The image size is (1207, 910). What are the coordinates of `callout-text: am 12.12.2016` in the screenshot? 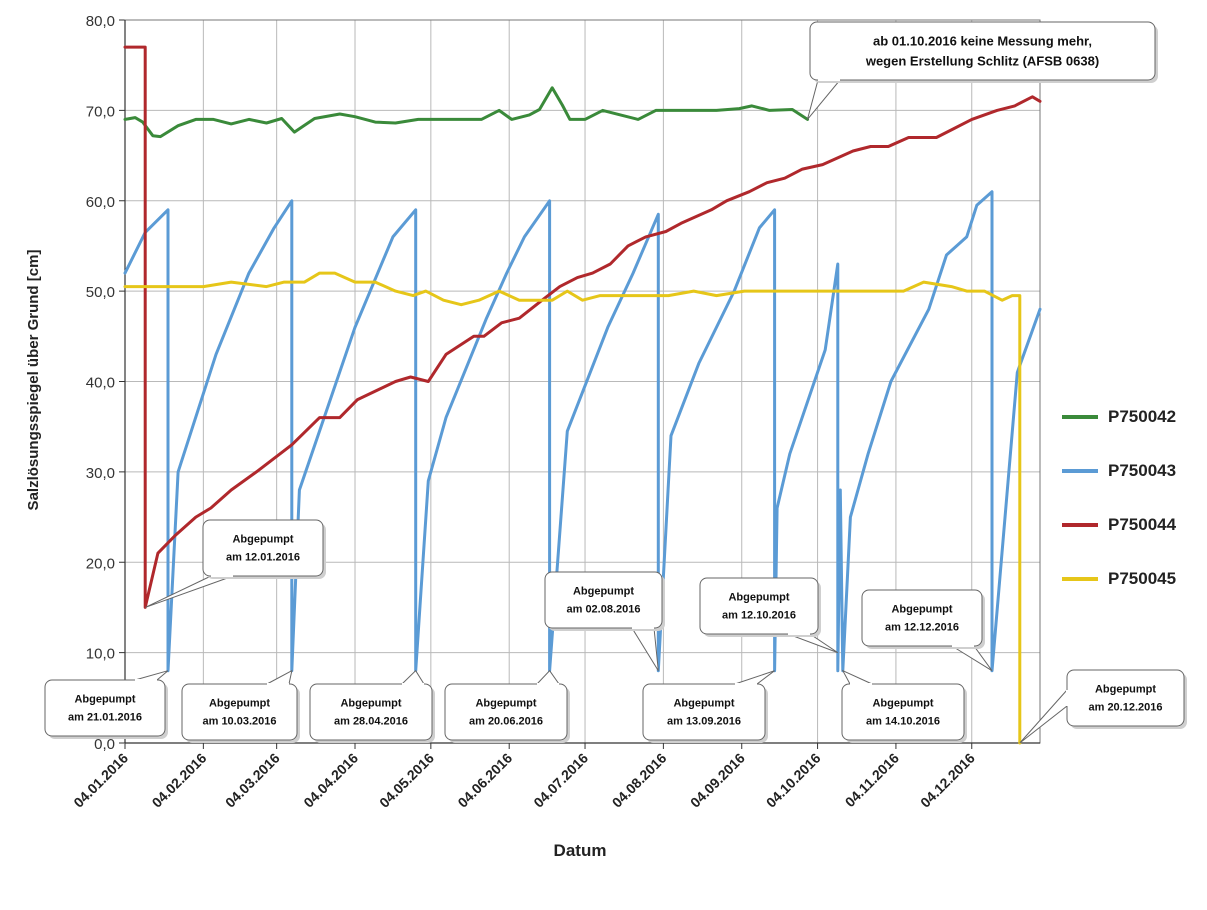 It's located at (922, 628).